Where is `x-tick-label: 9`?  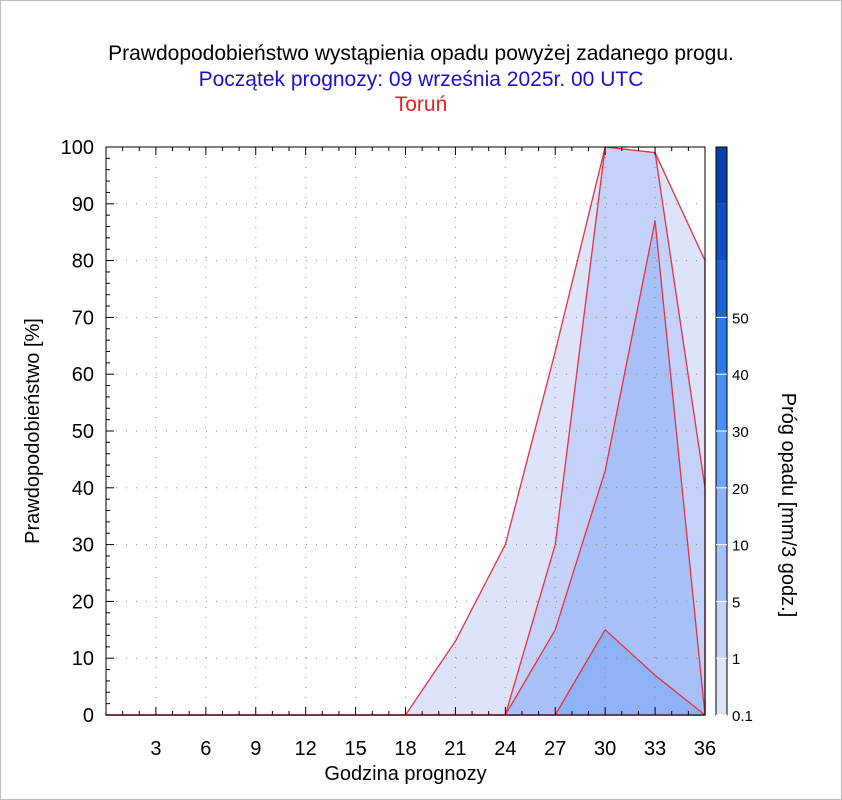
x-tick-label: 9 is located at coordinates (255, 749).